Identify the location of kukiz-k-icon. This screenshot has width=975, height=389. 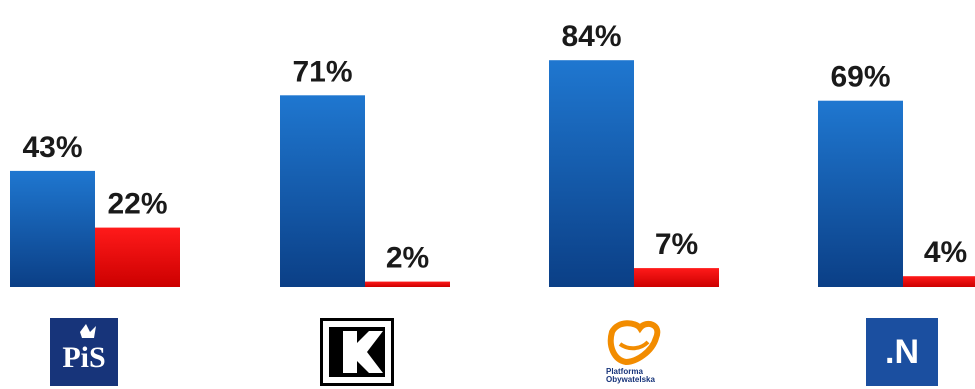
(357, 352).